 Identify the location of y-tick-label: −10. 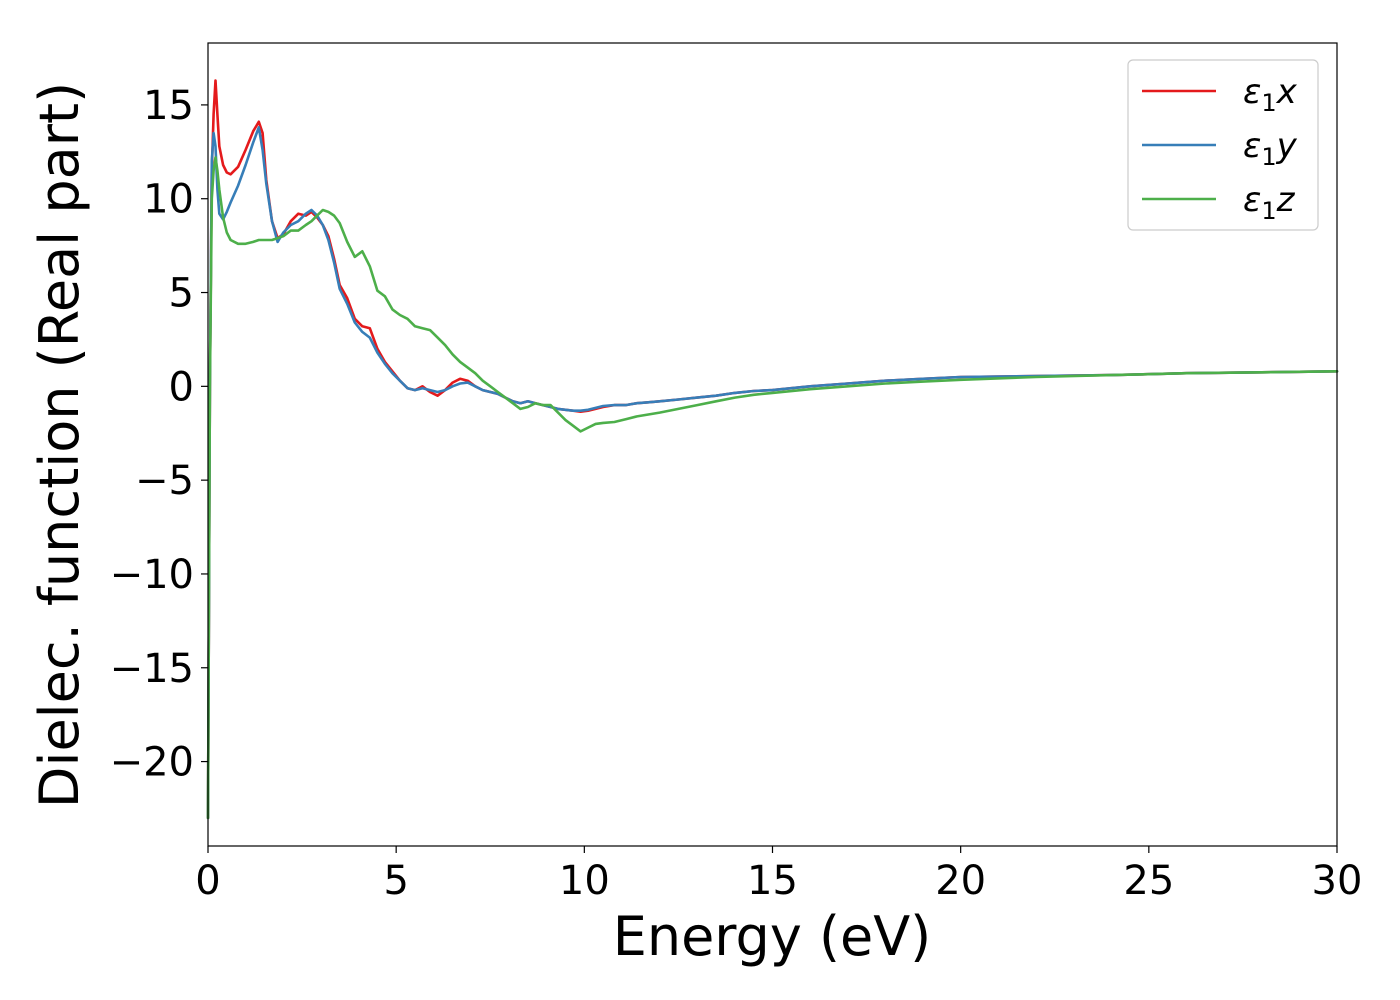
(152, 575).